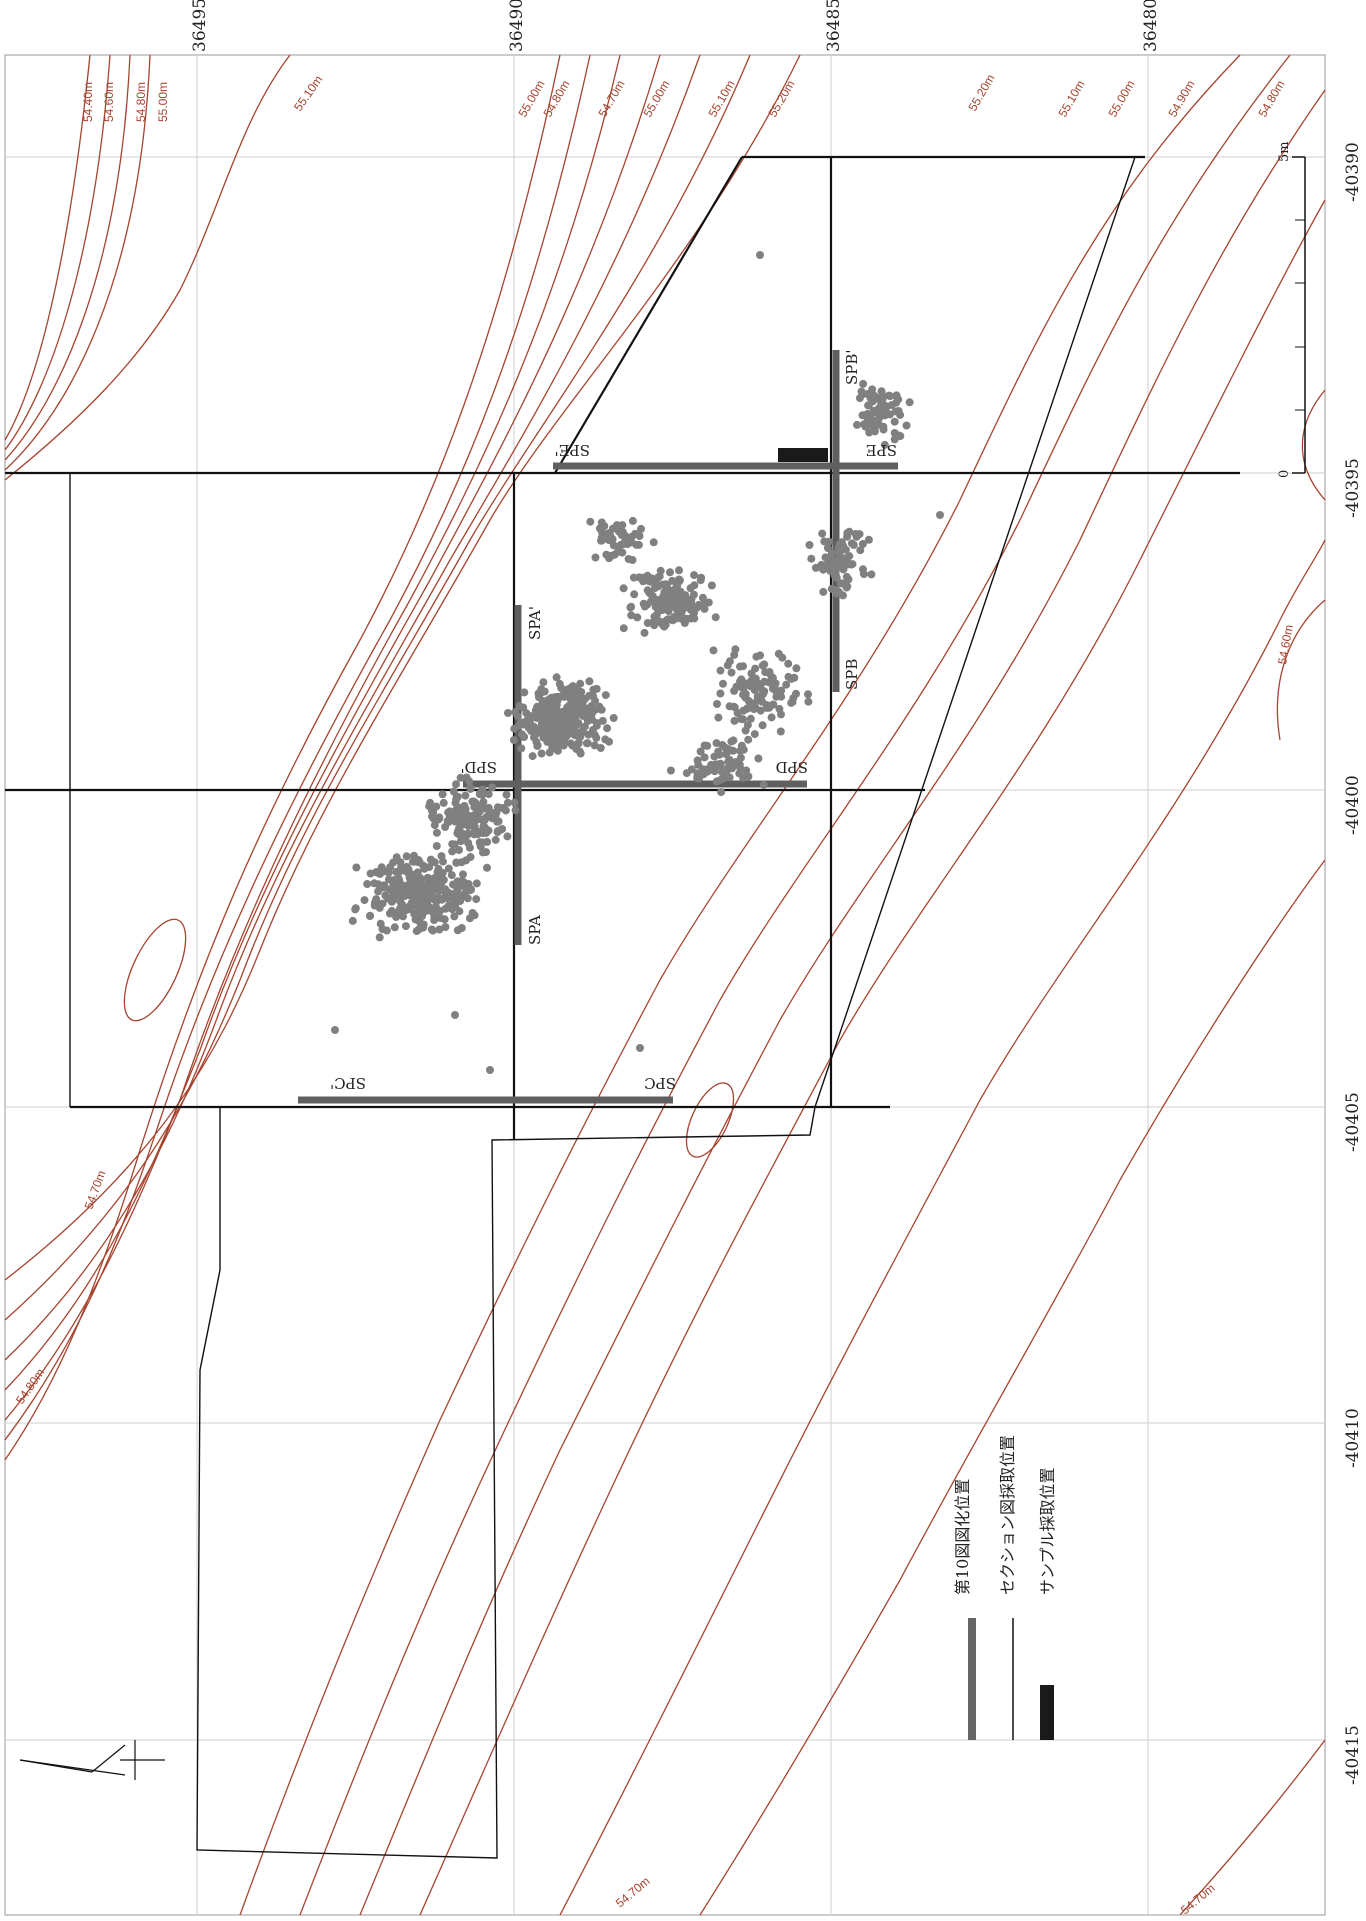  Describe the element at coordinates (1007, 1515) in the screenshot. I see `legend-label-2: セクション図採取位置` at that location.